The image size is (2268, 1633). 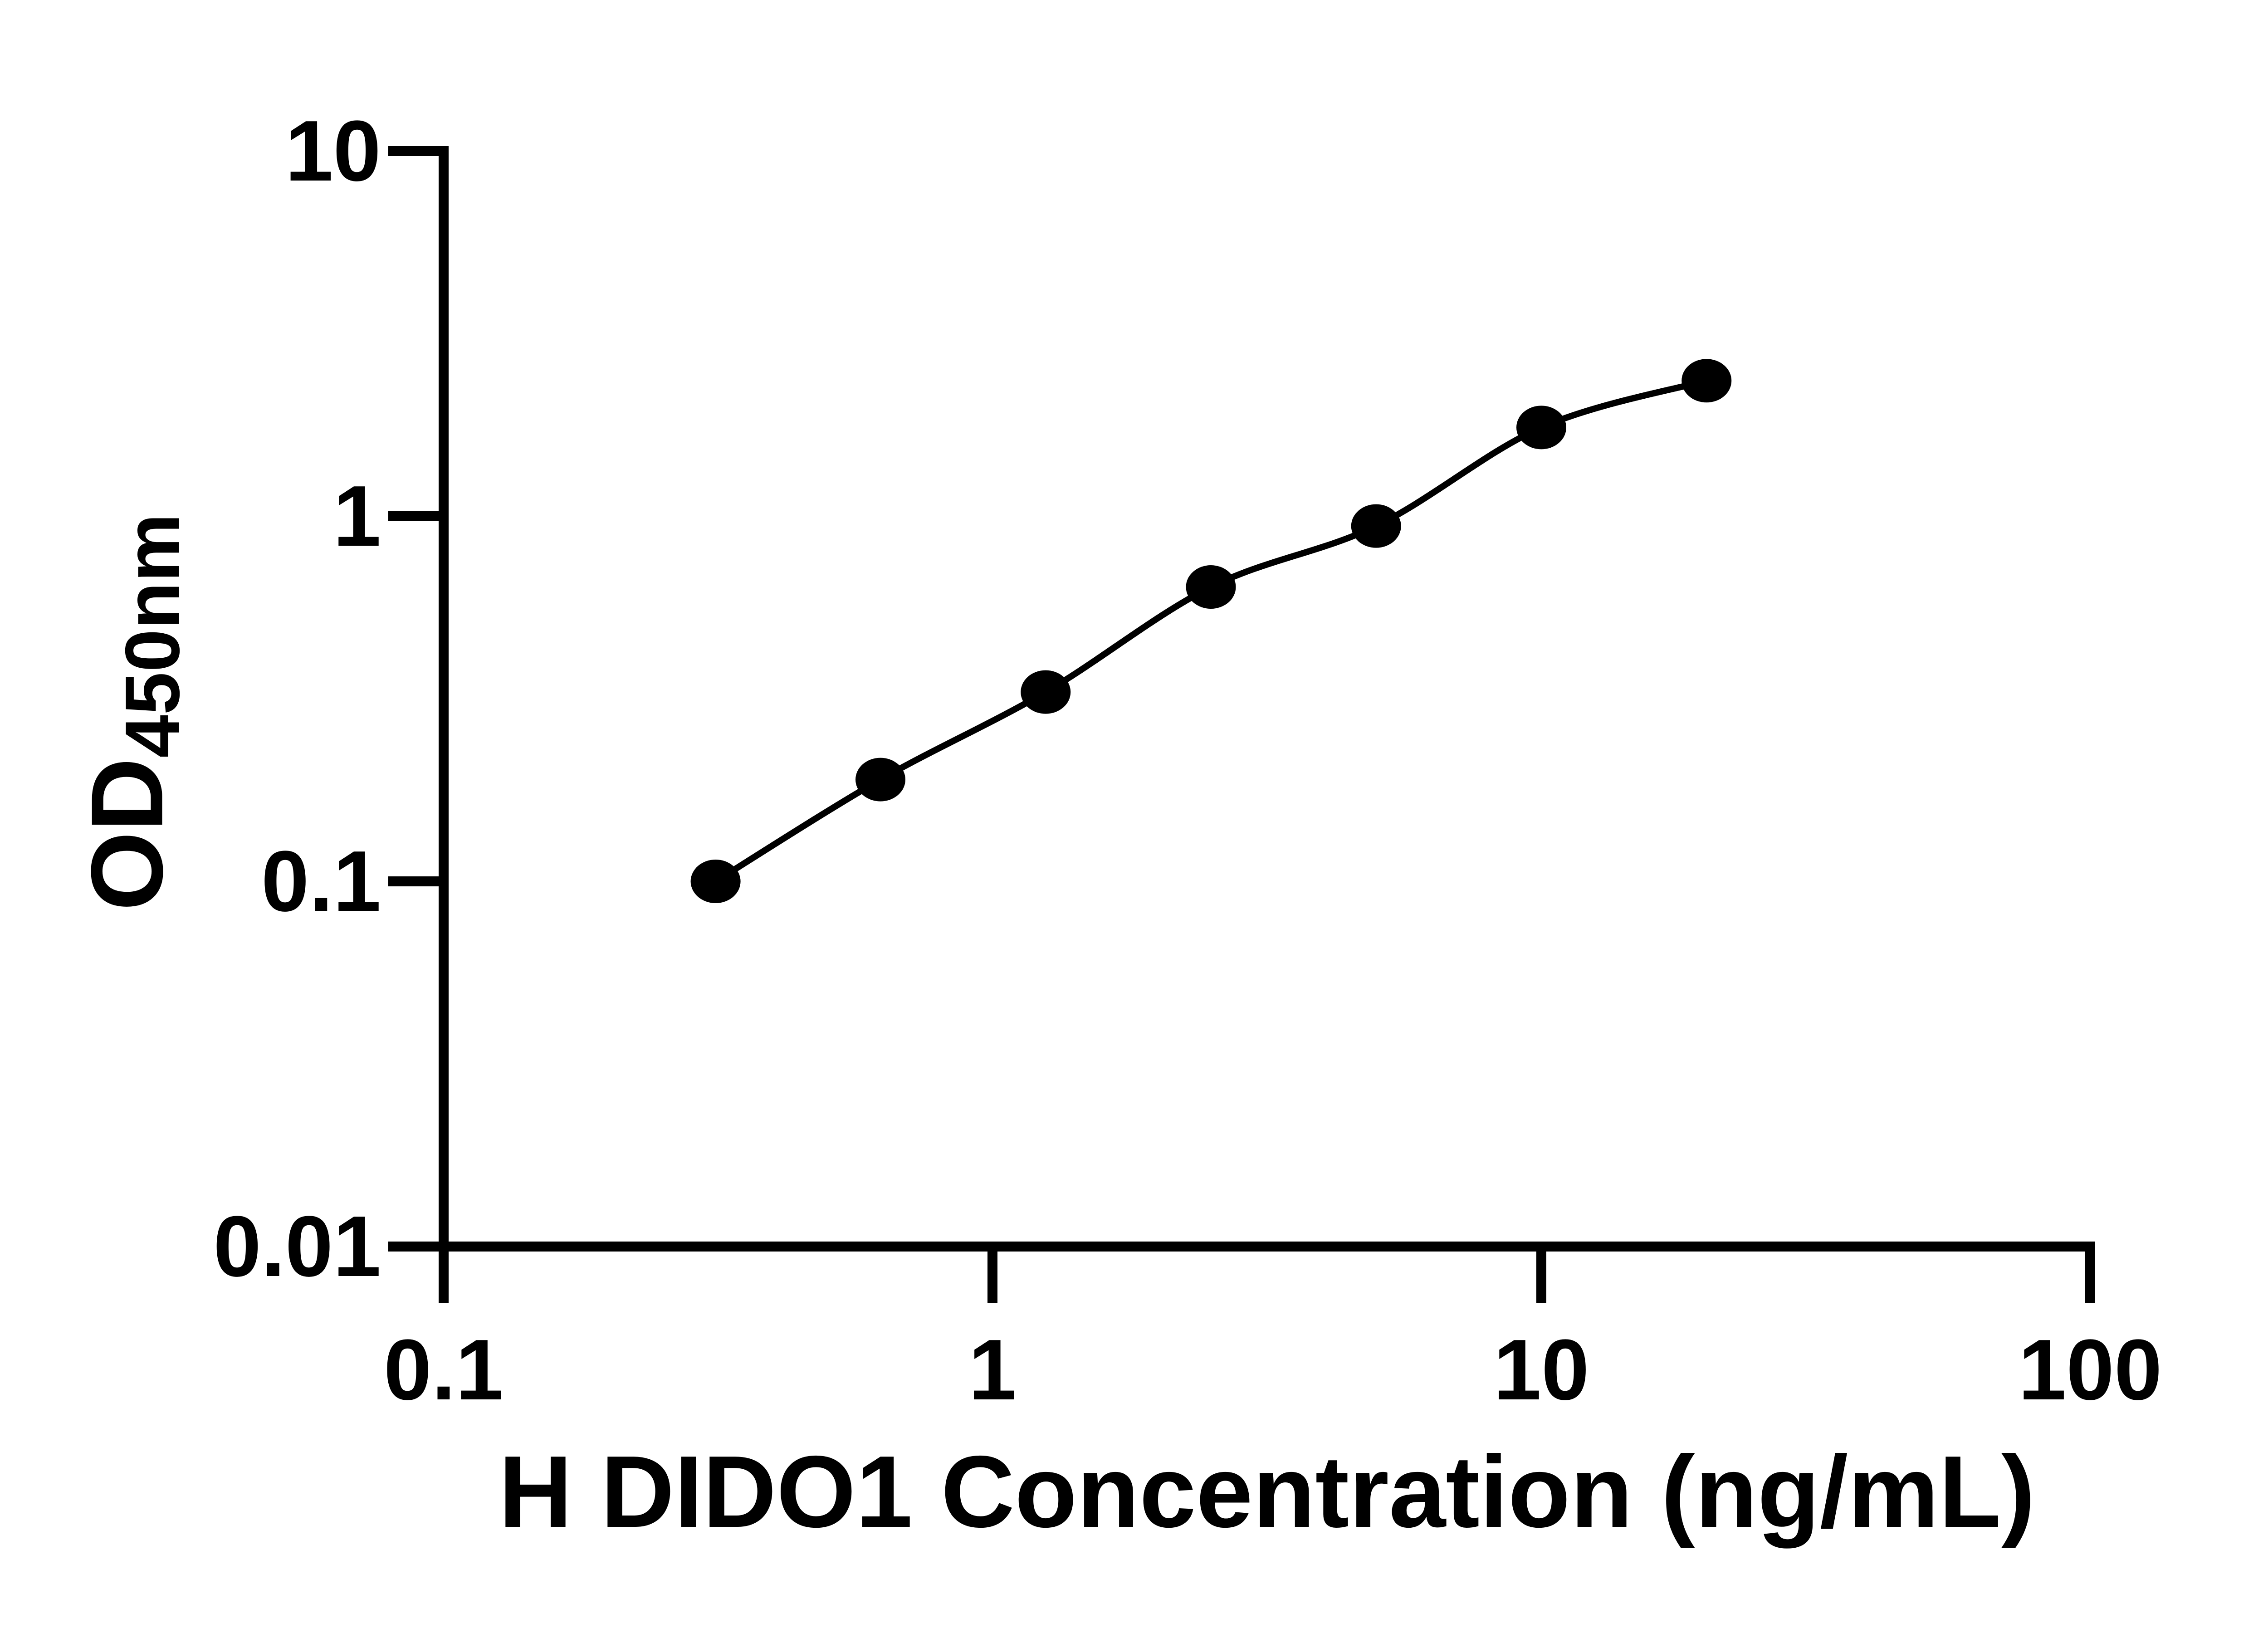 I want to click on x-tick-label-100: 100, so click(x=2090, y=1370).